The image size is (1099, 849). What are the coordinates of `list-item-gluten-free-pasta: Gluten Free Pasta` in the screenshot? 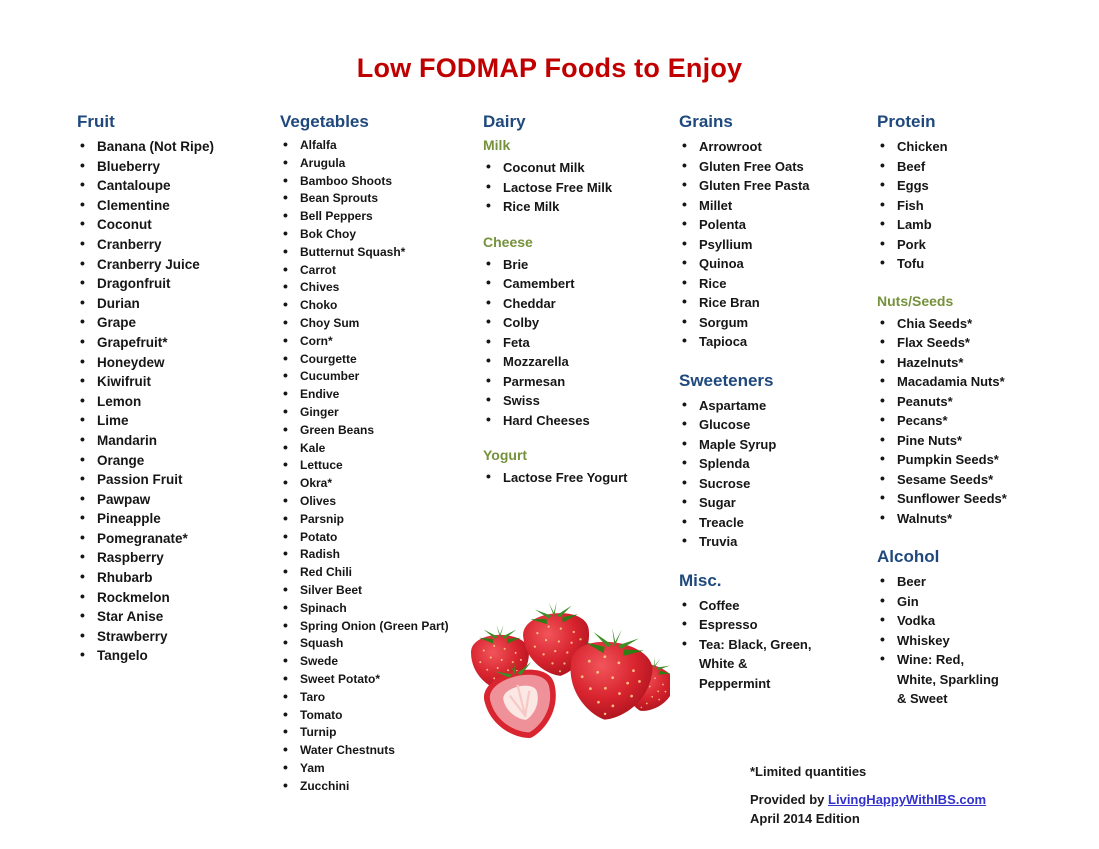 It's located at (754, 185).